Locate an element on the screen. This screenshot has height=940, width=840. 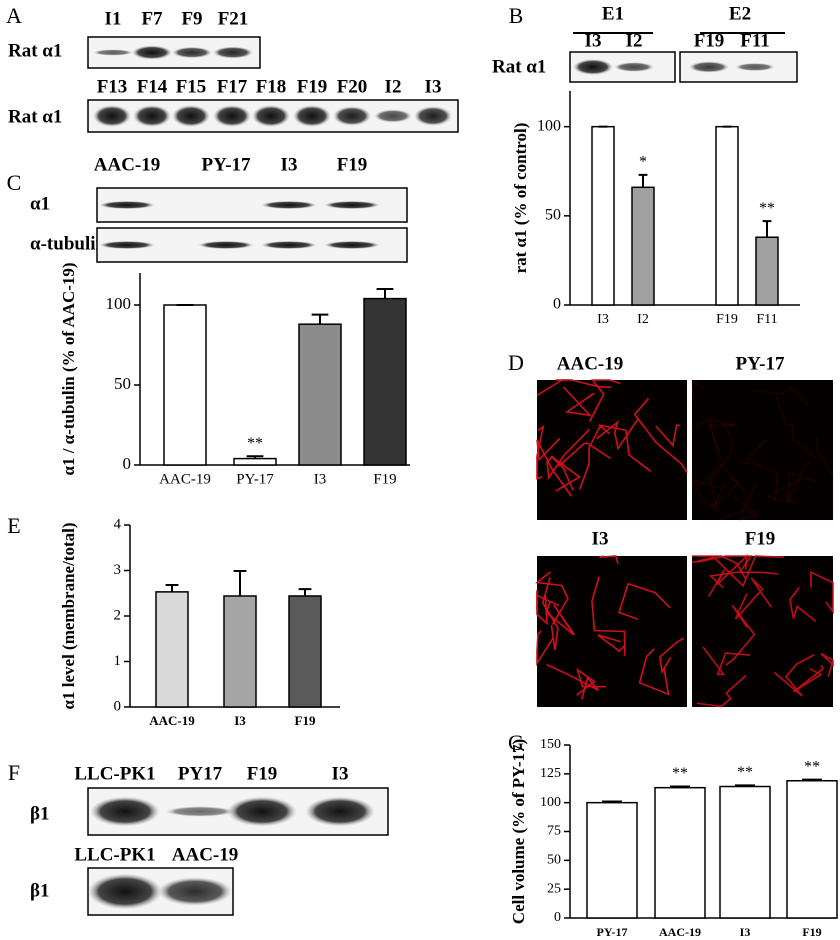
x-tick-label: F11 is located at coordinates (766, 319).